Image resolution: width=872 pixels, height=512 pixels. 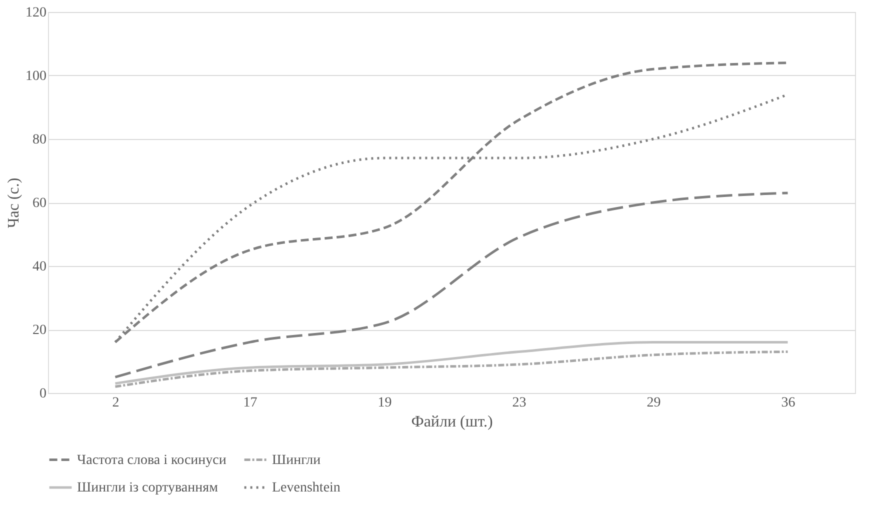 What do you see at coordinates (39, 140) in the screenshot?
I see `y-tick-label: 80` at bounding box center [39, 140].